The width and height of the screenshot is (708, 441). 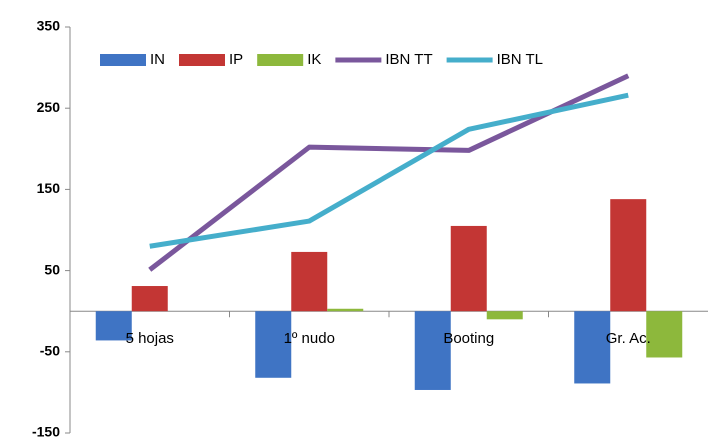 I want to click on legend-label: IBN TL, so click(x=520, y=59).